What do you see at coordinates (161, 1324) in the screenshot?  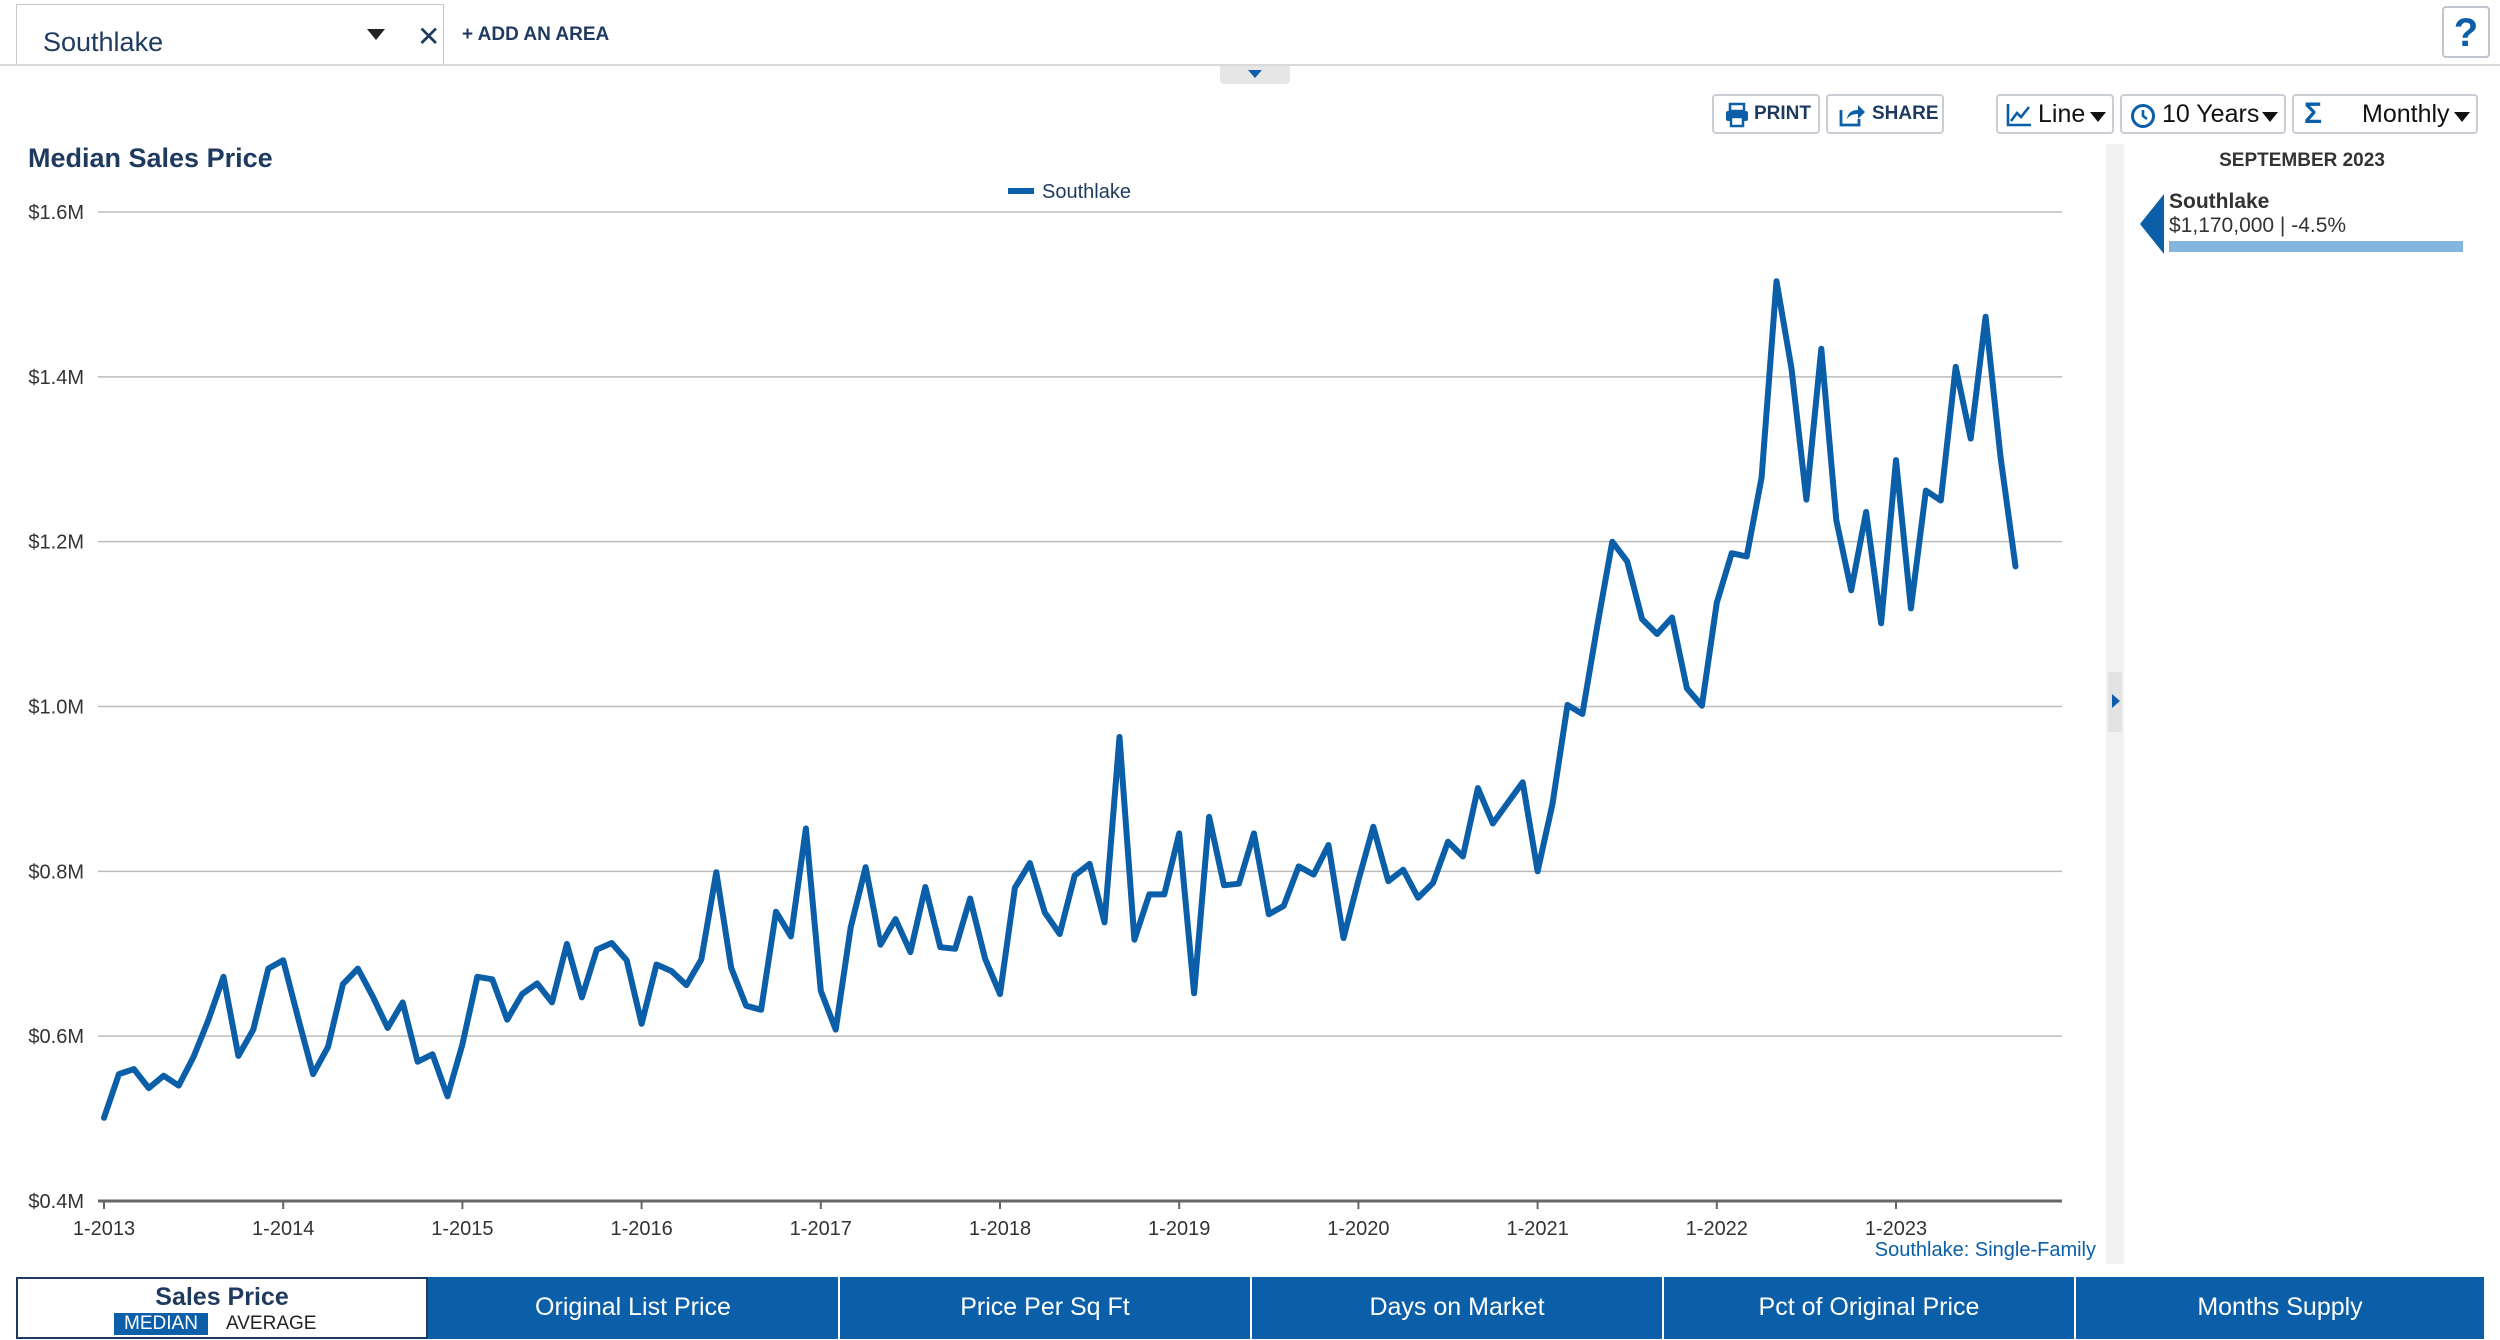 I see `median-toggle: MEDIAN` at bounding box center [161, 1324].